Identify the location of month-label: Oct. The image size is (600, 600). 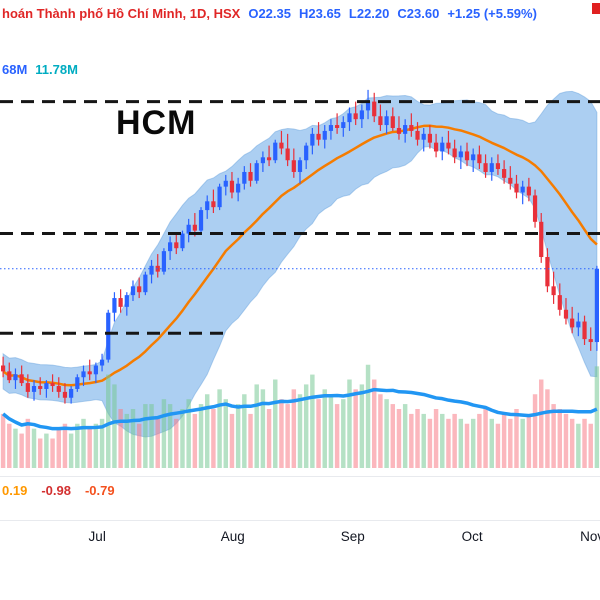
(472, 536).